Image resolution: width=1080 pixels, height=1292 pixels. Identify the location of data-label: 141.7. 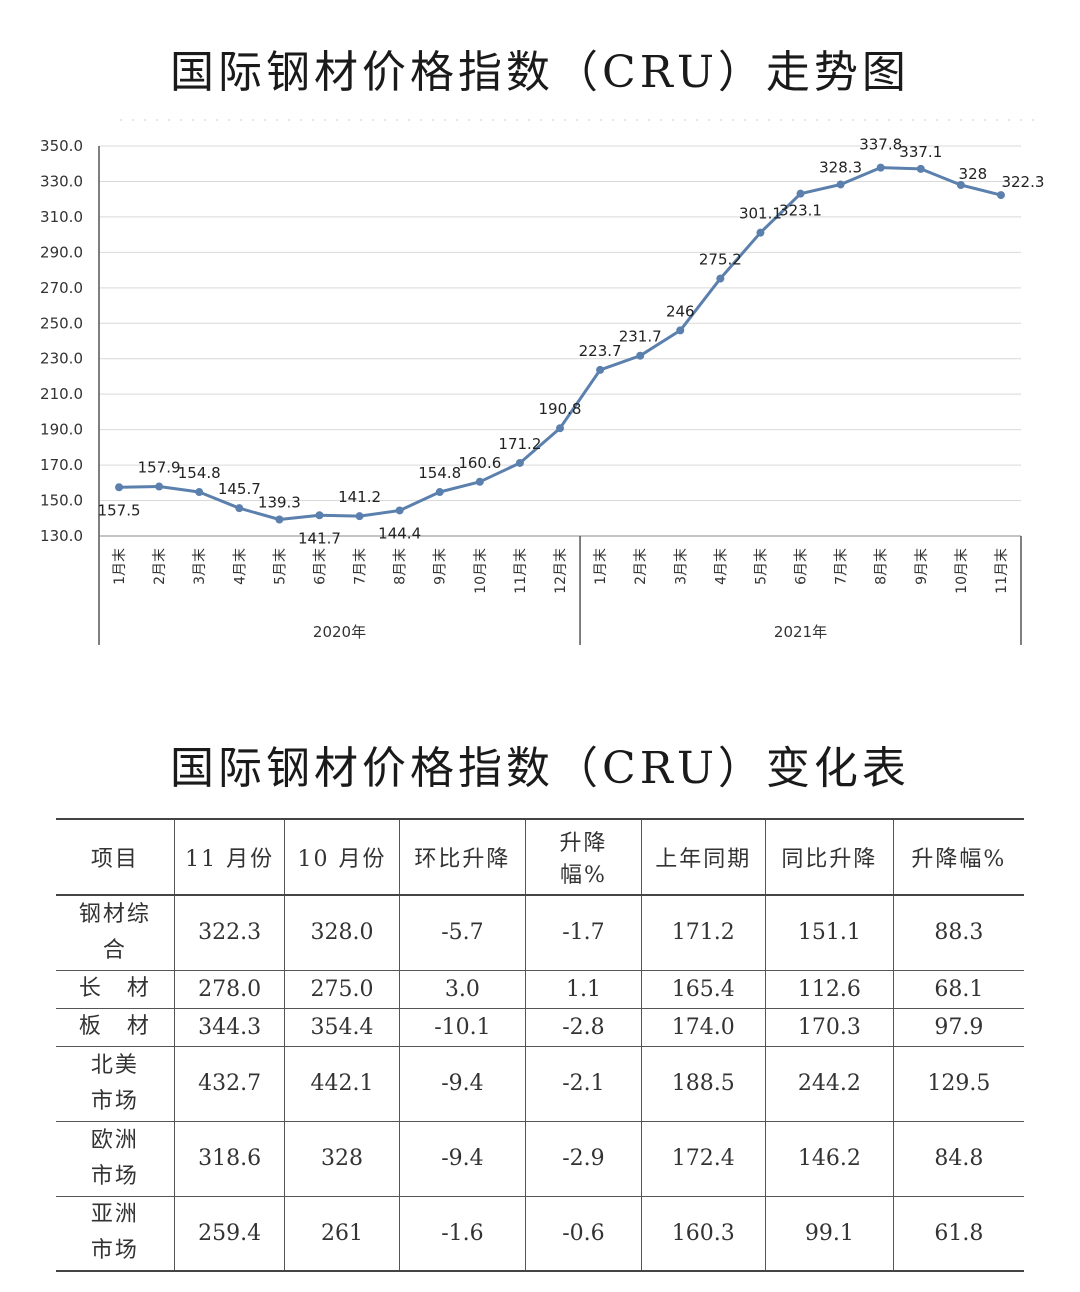
(319, 538).